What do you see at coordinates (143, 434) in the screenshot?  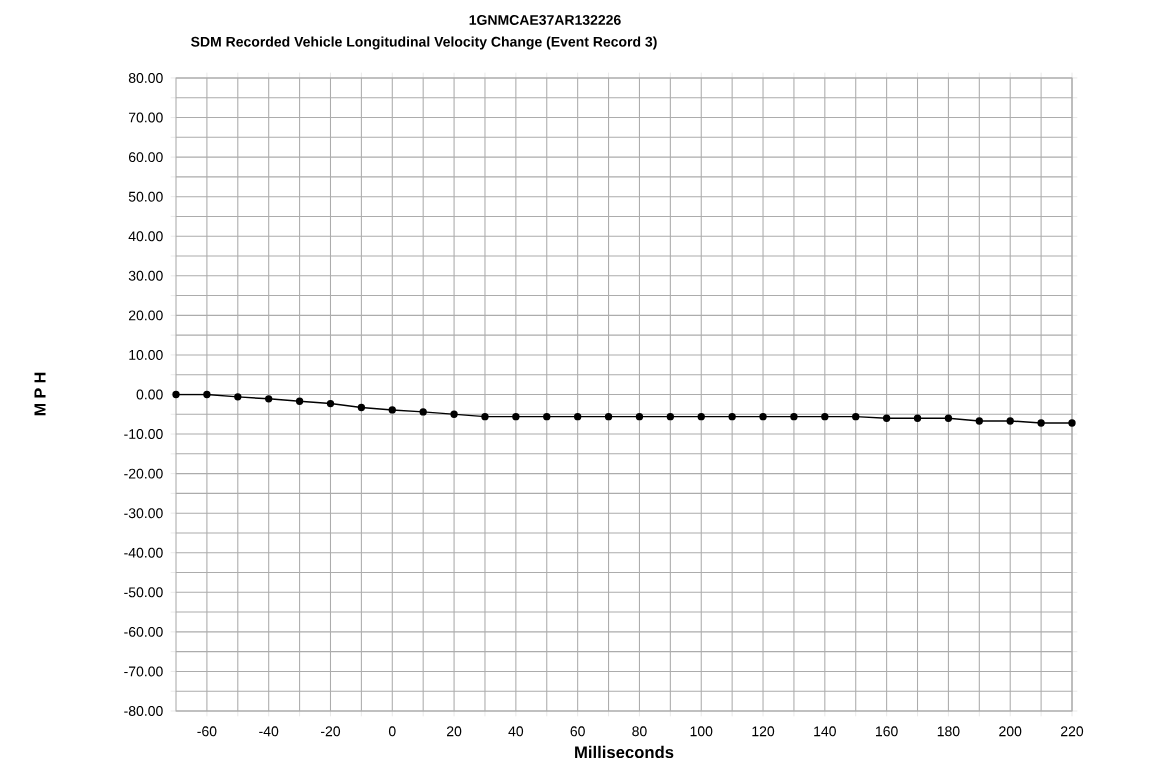 I see `y-tick-label: -10.00` at bounding box center [143, 434].